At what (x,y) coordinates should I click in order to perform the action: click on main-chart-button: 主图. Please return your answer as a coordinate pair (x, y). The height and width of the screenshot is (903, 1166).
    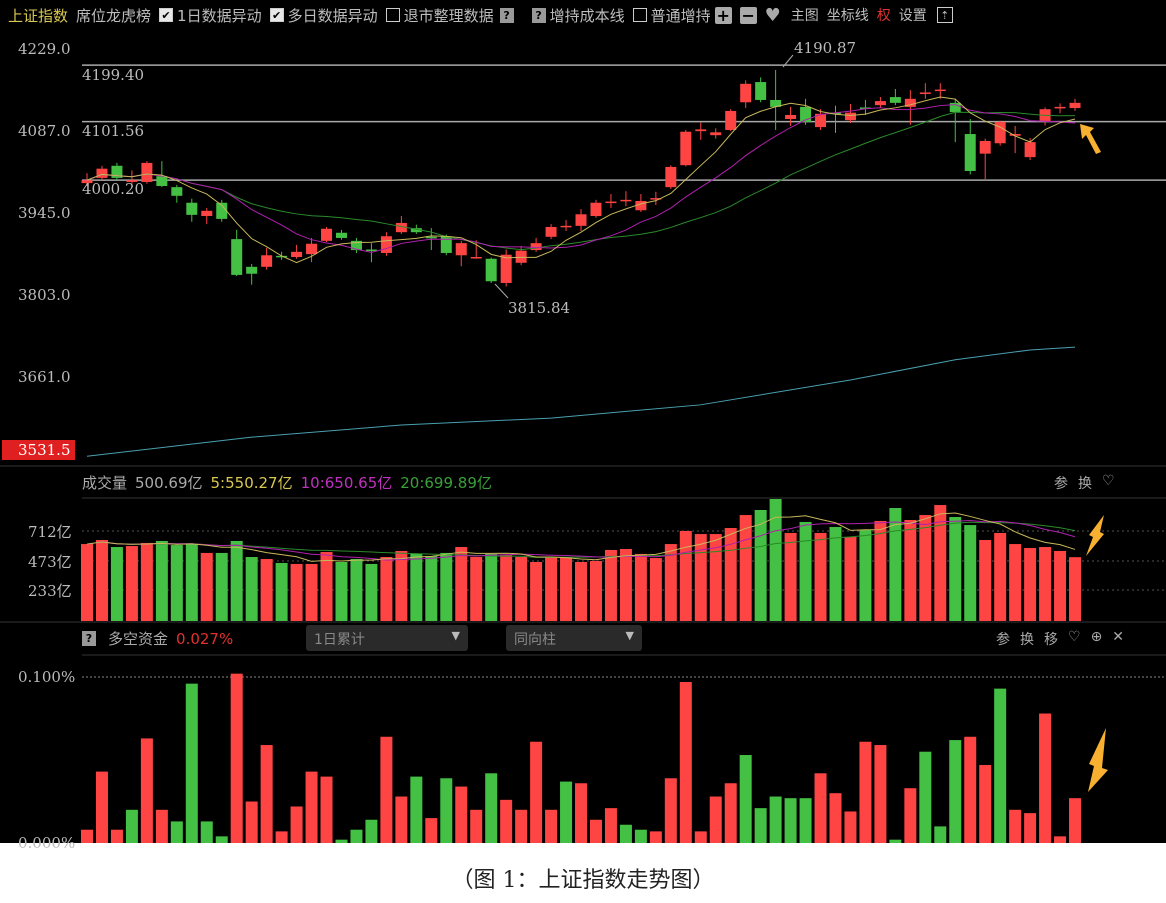
    Looking at the image, I should click on (804, 16).